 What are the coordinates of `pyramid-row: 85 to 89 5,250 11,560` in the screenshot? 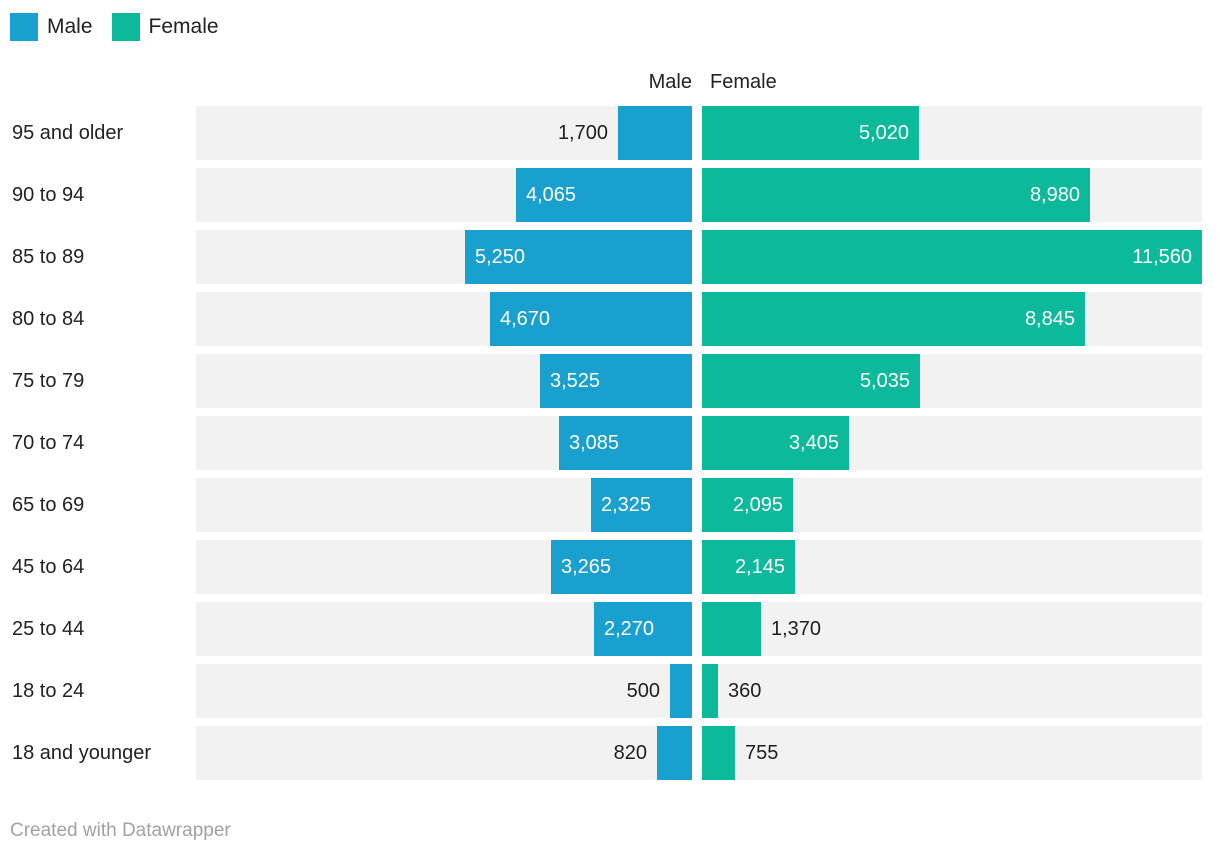 It's located at (610, 257).